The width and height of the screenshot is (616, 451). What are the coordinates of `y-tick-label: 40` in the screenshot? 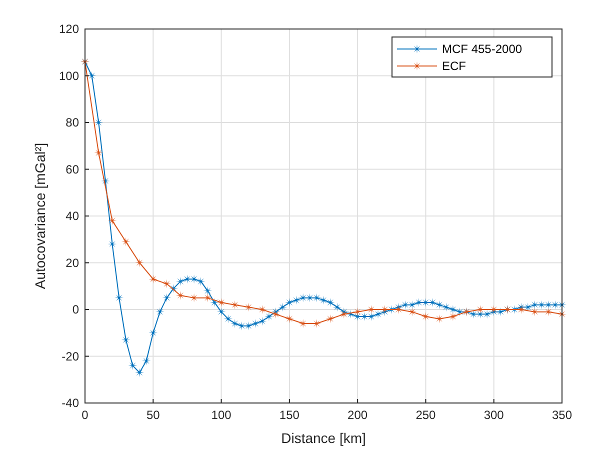 It's located at (73, 216).